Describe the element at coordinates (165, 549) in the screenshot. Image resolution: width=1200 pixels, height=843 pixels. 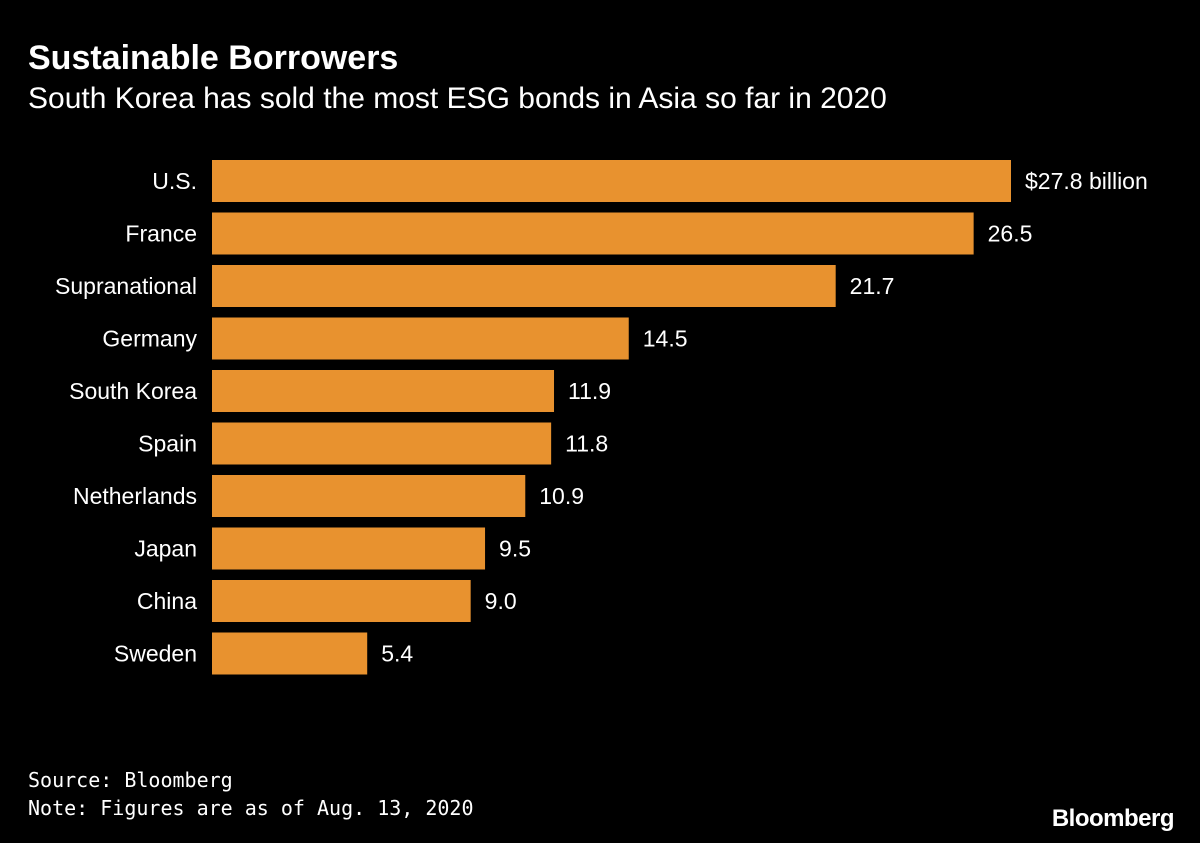
I see `category-label: Japan` at that location.